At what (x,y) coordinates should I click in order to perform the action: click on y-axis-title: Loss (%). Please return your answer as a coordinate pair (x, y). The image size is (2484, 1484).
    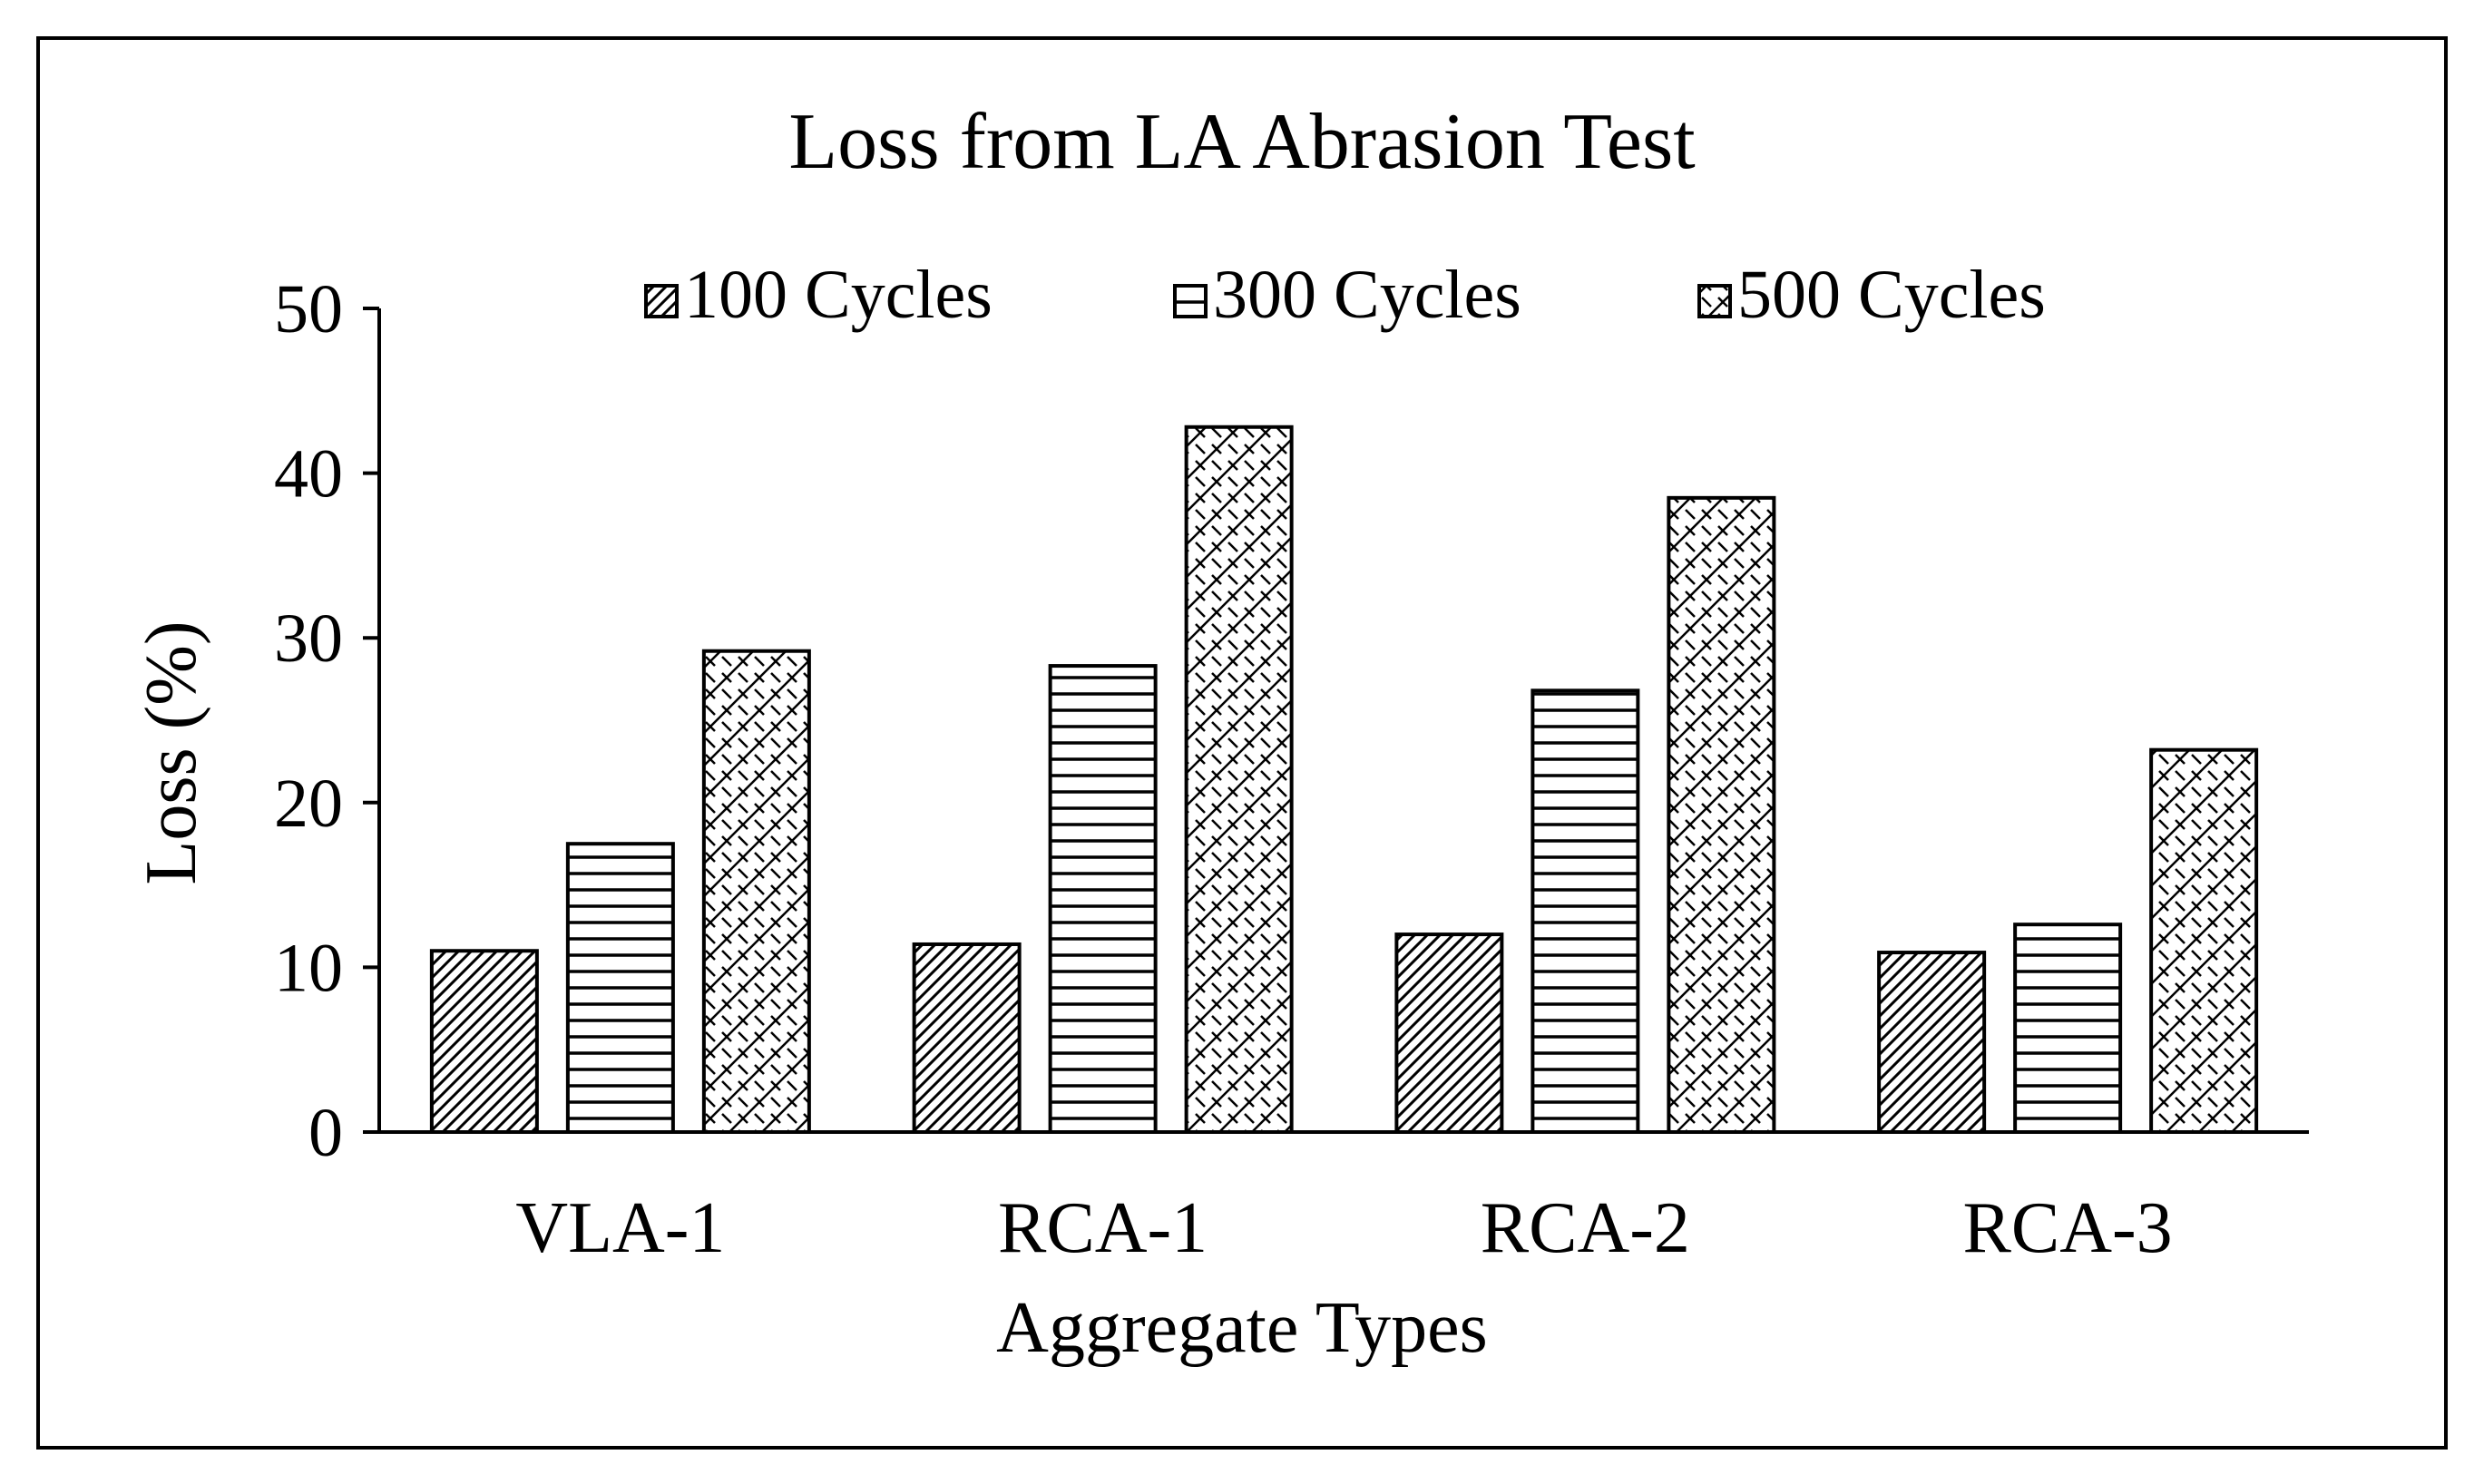
    Looking at the image, I should click on (171, 752).